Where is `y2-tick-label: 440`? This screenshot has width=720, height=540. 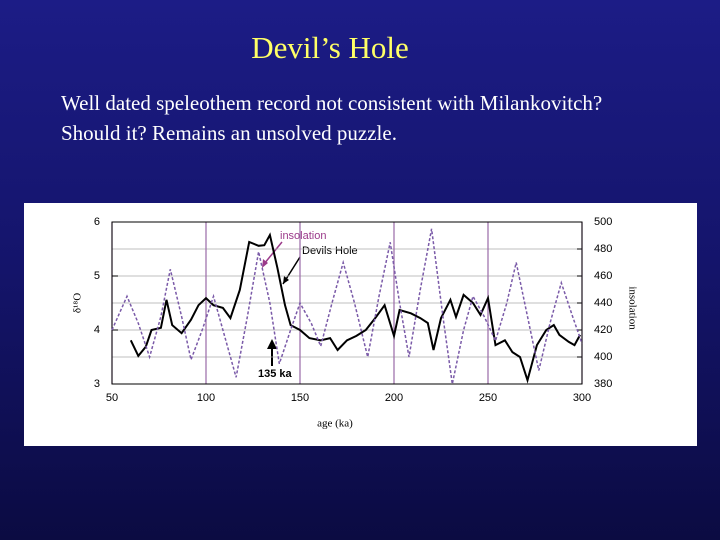 y2-tick-label: 440 is located at coordinates (603, 303).